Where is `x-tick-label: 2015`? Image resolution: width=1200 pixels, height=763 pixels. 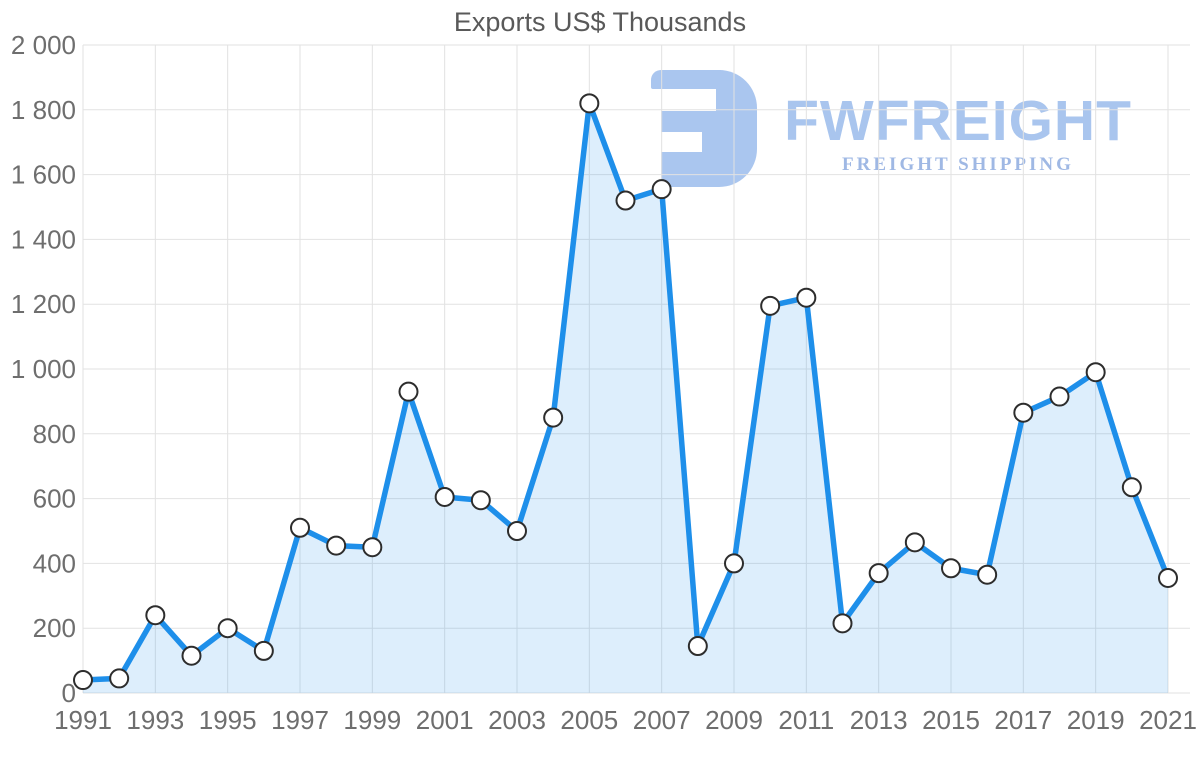 x-tick-label: 2015 is located at coordinates (951, 720).